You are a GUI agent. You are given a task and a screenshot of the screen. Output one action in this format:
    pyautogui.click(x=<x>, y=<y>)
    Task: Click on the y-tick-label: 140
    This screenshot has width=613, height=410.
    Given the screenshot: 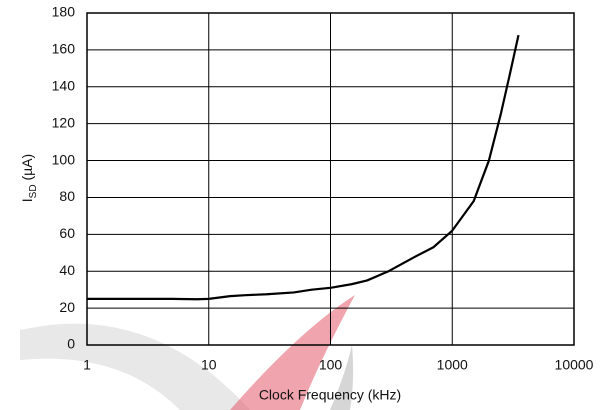 What is the action you would take?
    pyautogui.click(x=64, y=85)
    